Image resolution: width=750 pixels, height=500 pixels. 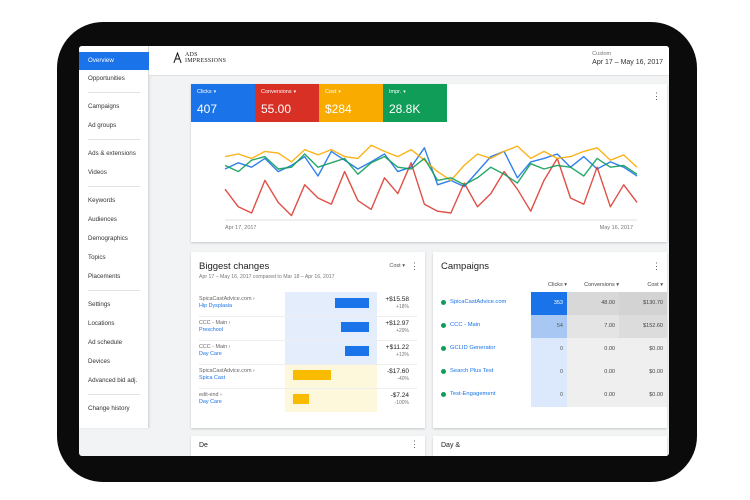 I want to click on sidebar-item-placements: Placements, so click(x=104, y=276).